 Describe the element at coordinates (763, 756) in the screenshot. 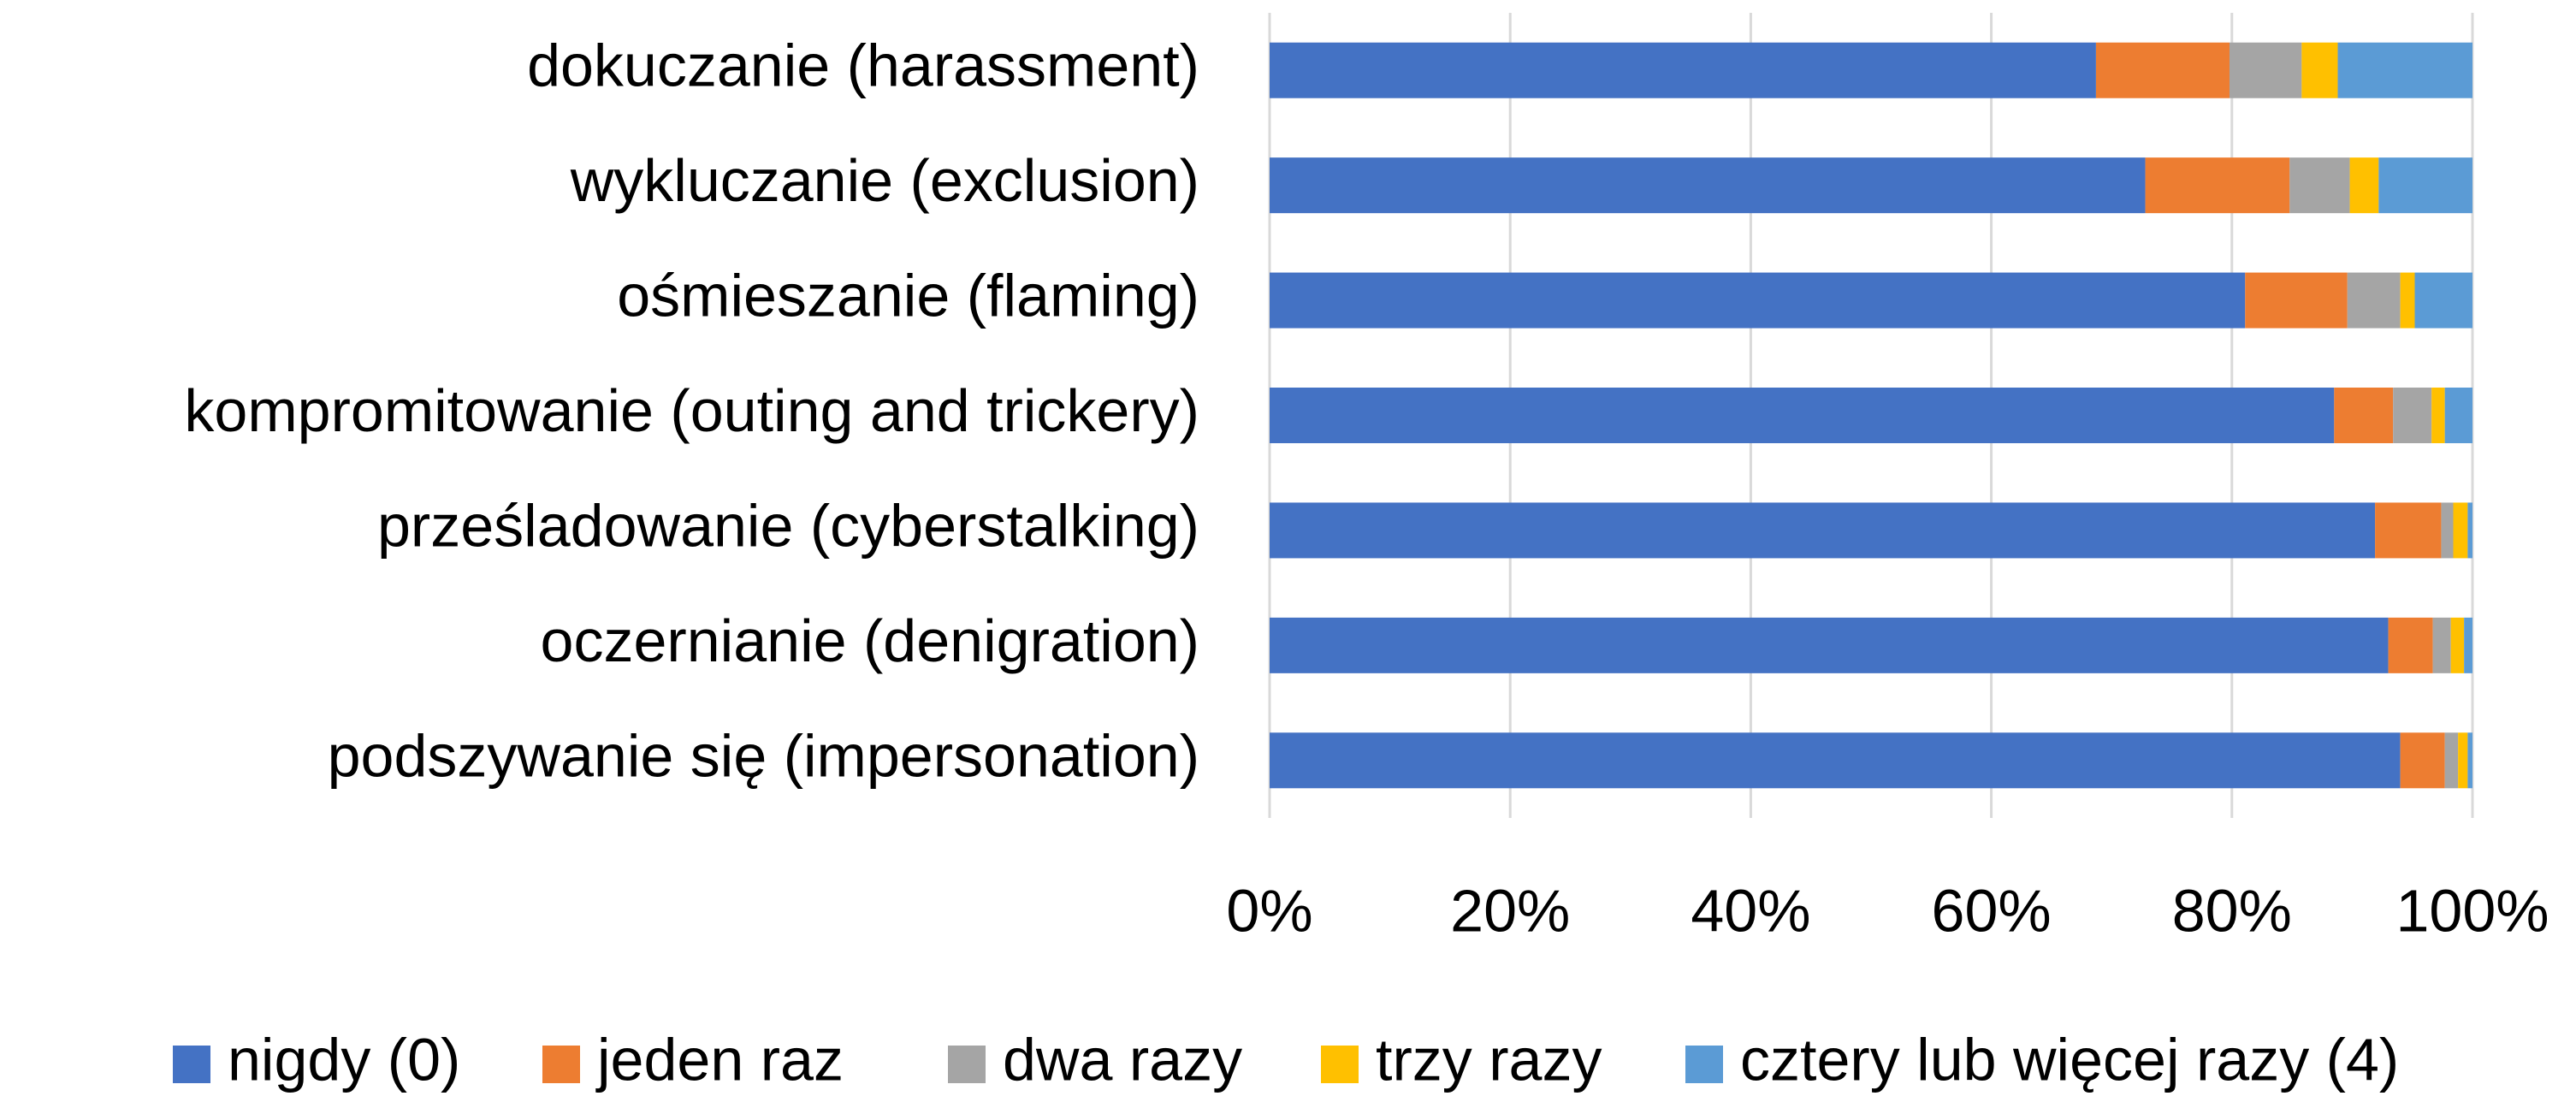

I see `y-tick-label: podszywanie się (impersonation)` at that location.